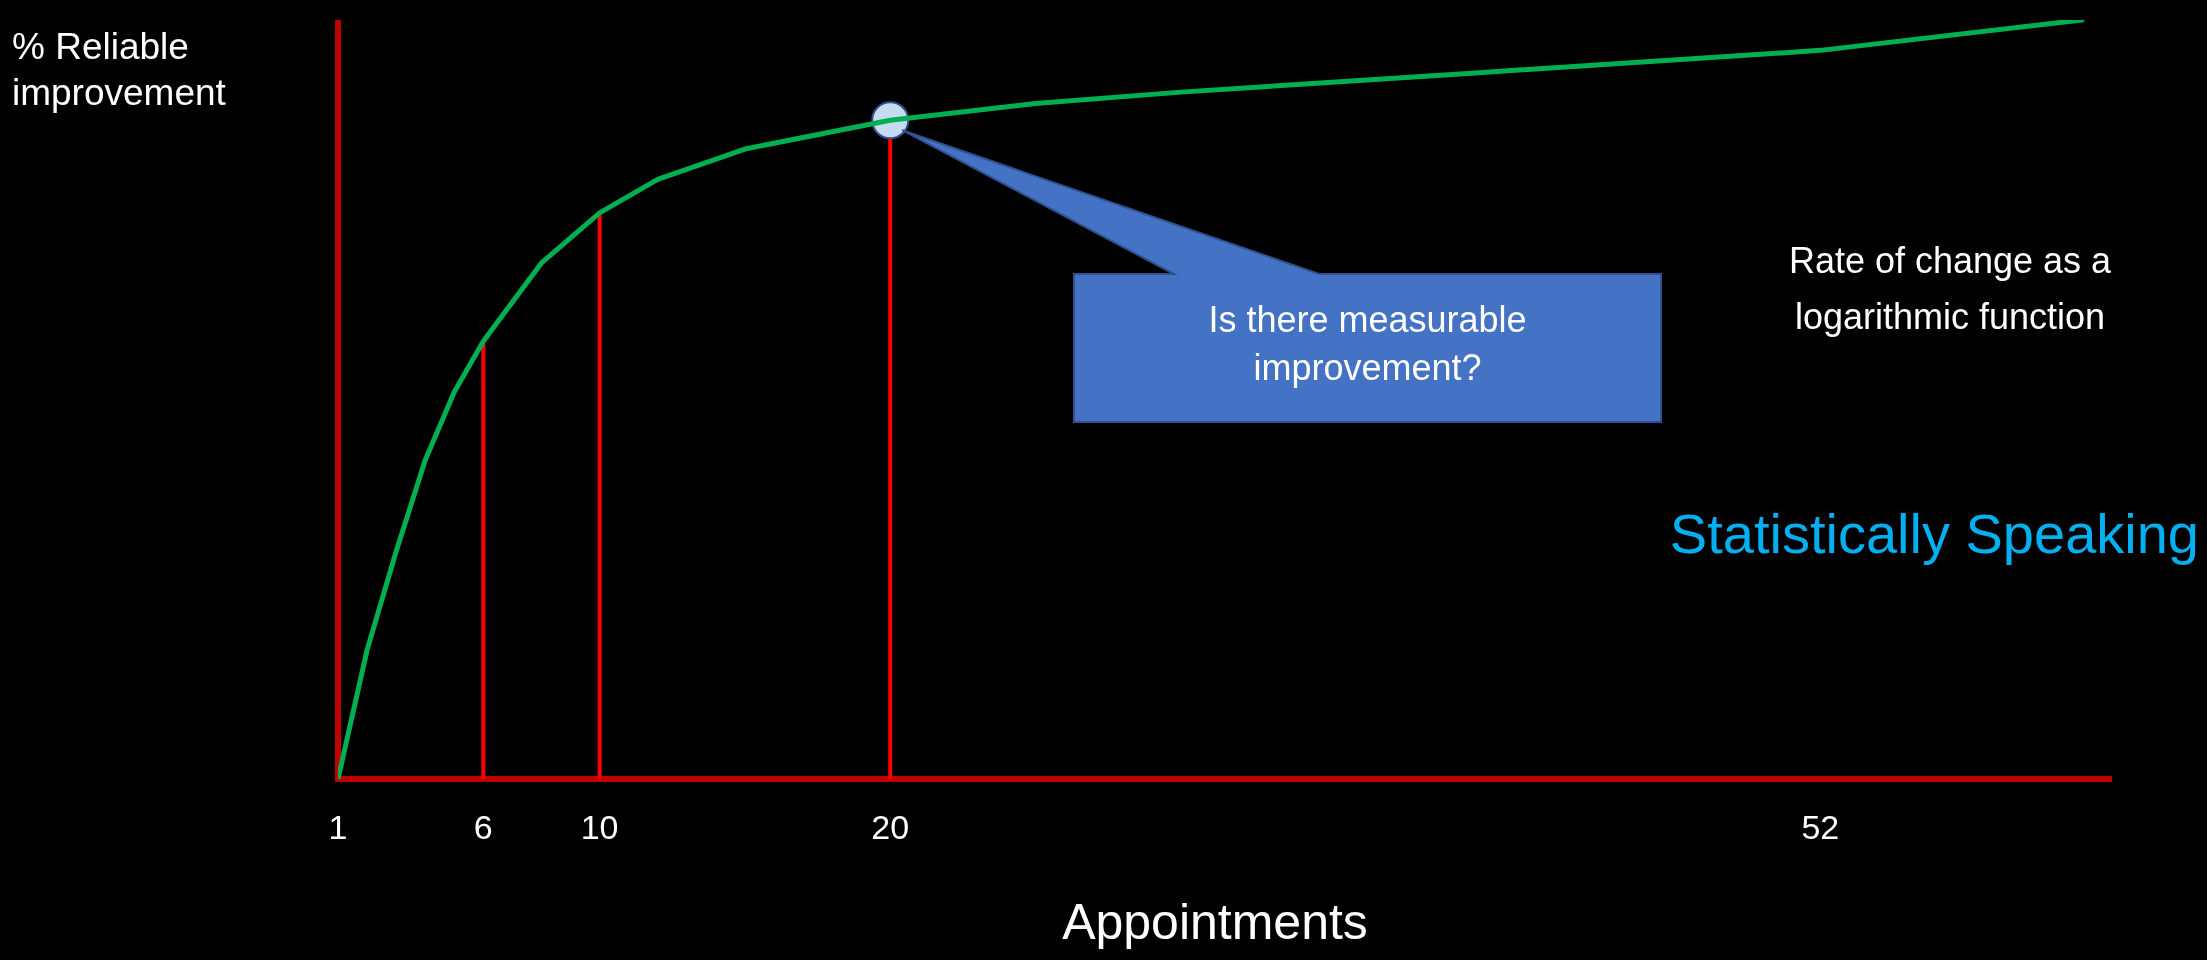  What do you see at coordinates (338, 826) in the screenshot?
I see `x-tick-label: 1` at bounding box center [338, 826].